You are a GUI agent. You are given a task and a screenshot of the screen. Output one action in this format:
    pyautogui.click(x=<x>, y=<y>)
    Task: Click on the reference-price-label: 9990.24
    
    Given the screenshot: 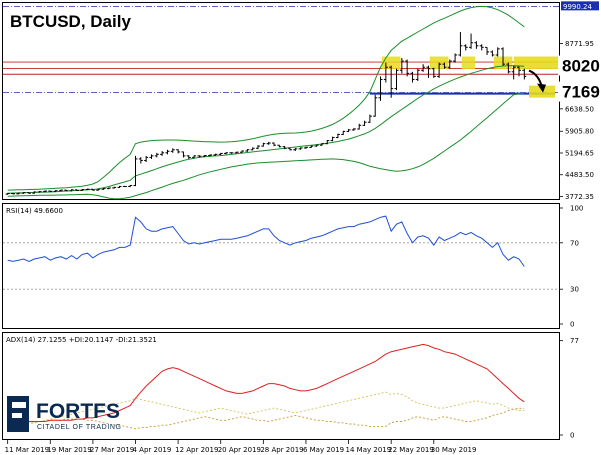 What is the action you would take?
    pyautogui.click(x=577, y=7)
    